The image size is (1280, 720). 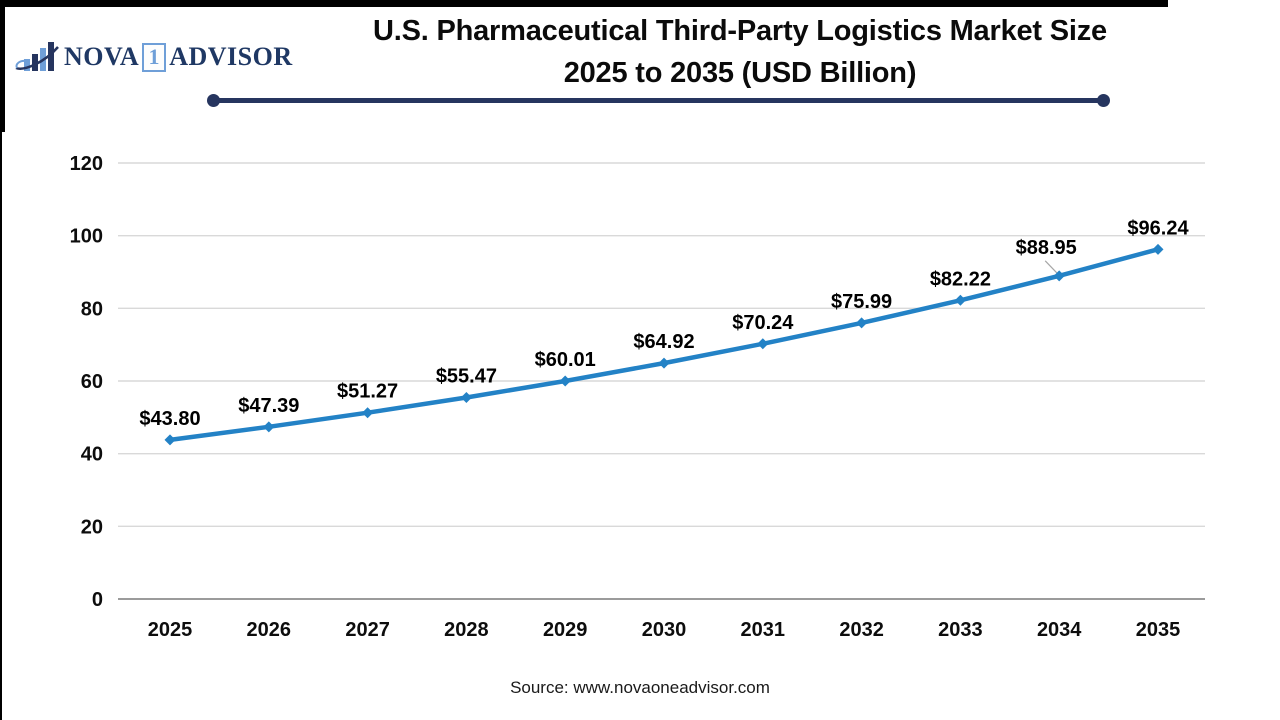 What do you see at coordinates (170, 630) in the screenshot?
I see `x-axis-label: 2025` at bounding box center [170, 630].